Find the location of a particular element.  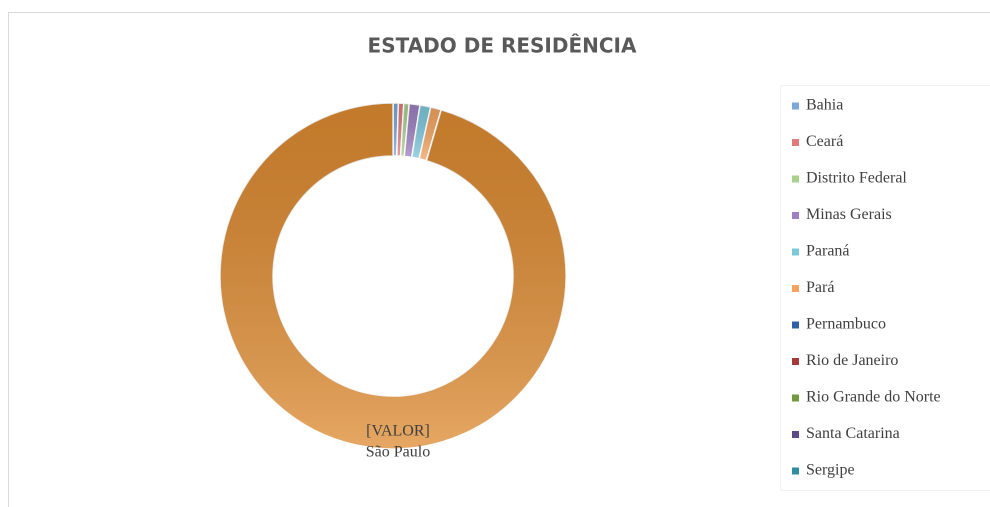

legend-label: Ceará is located at coordinates (824, 141).